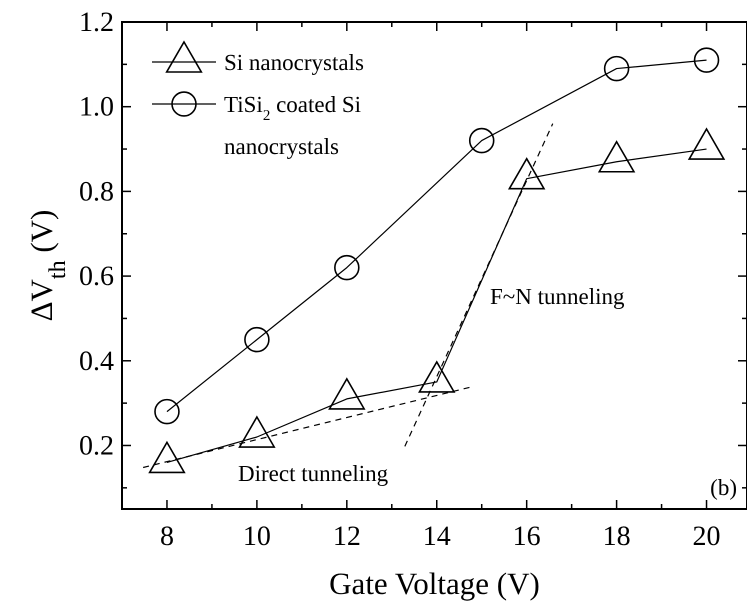 Image resolution: width=747 pixels, height=612 pixels. What do you see at coordinates (293, 125) in the screenshot?
I see `legend-label: TiSi$_{2}$ coated Si nanocrystals` at bounding box center [293, 125].